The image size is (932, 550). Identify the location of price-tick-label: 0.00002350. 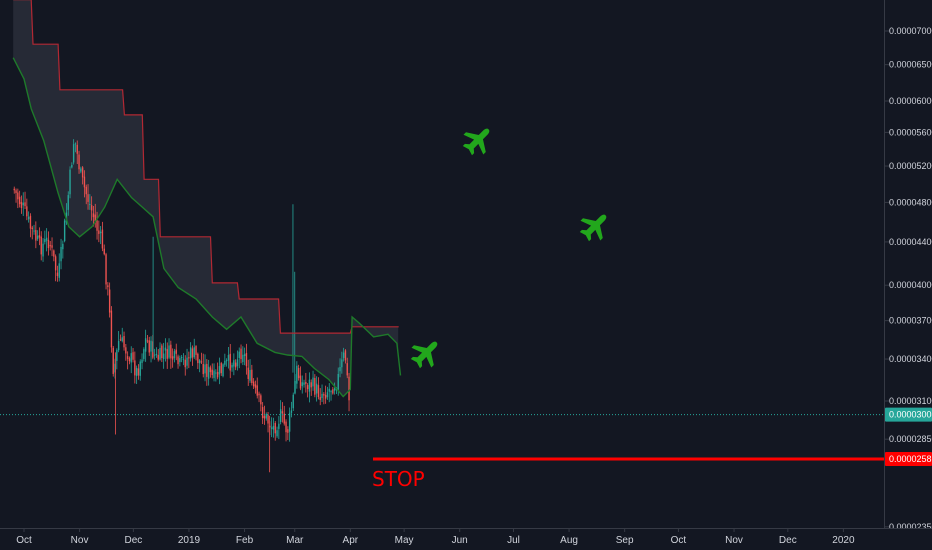
(910, 527).